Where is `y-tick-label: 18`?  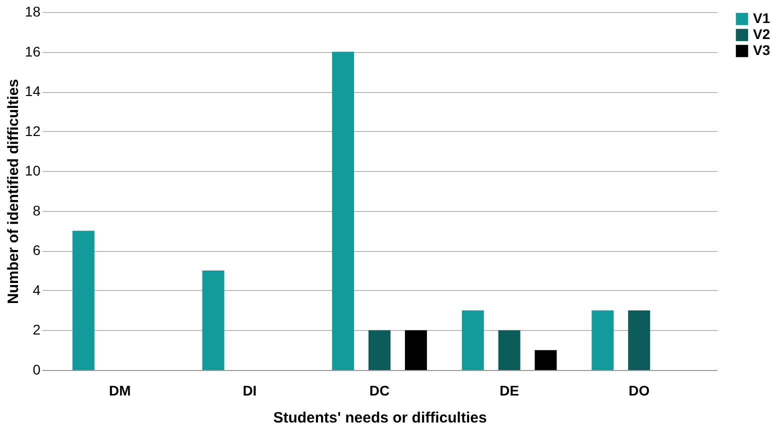 y-tick-label: 18 is located at coordinates (32, 12).